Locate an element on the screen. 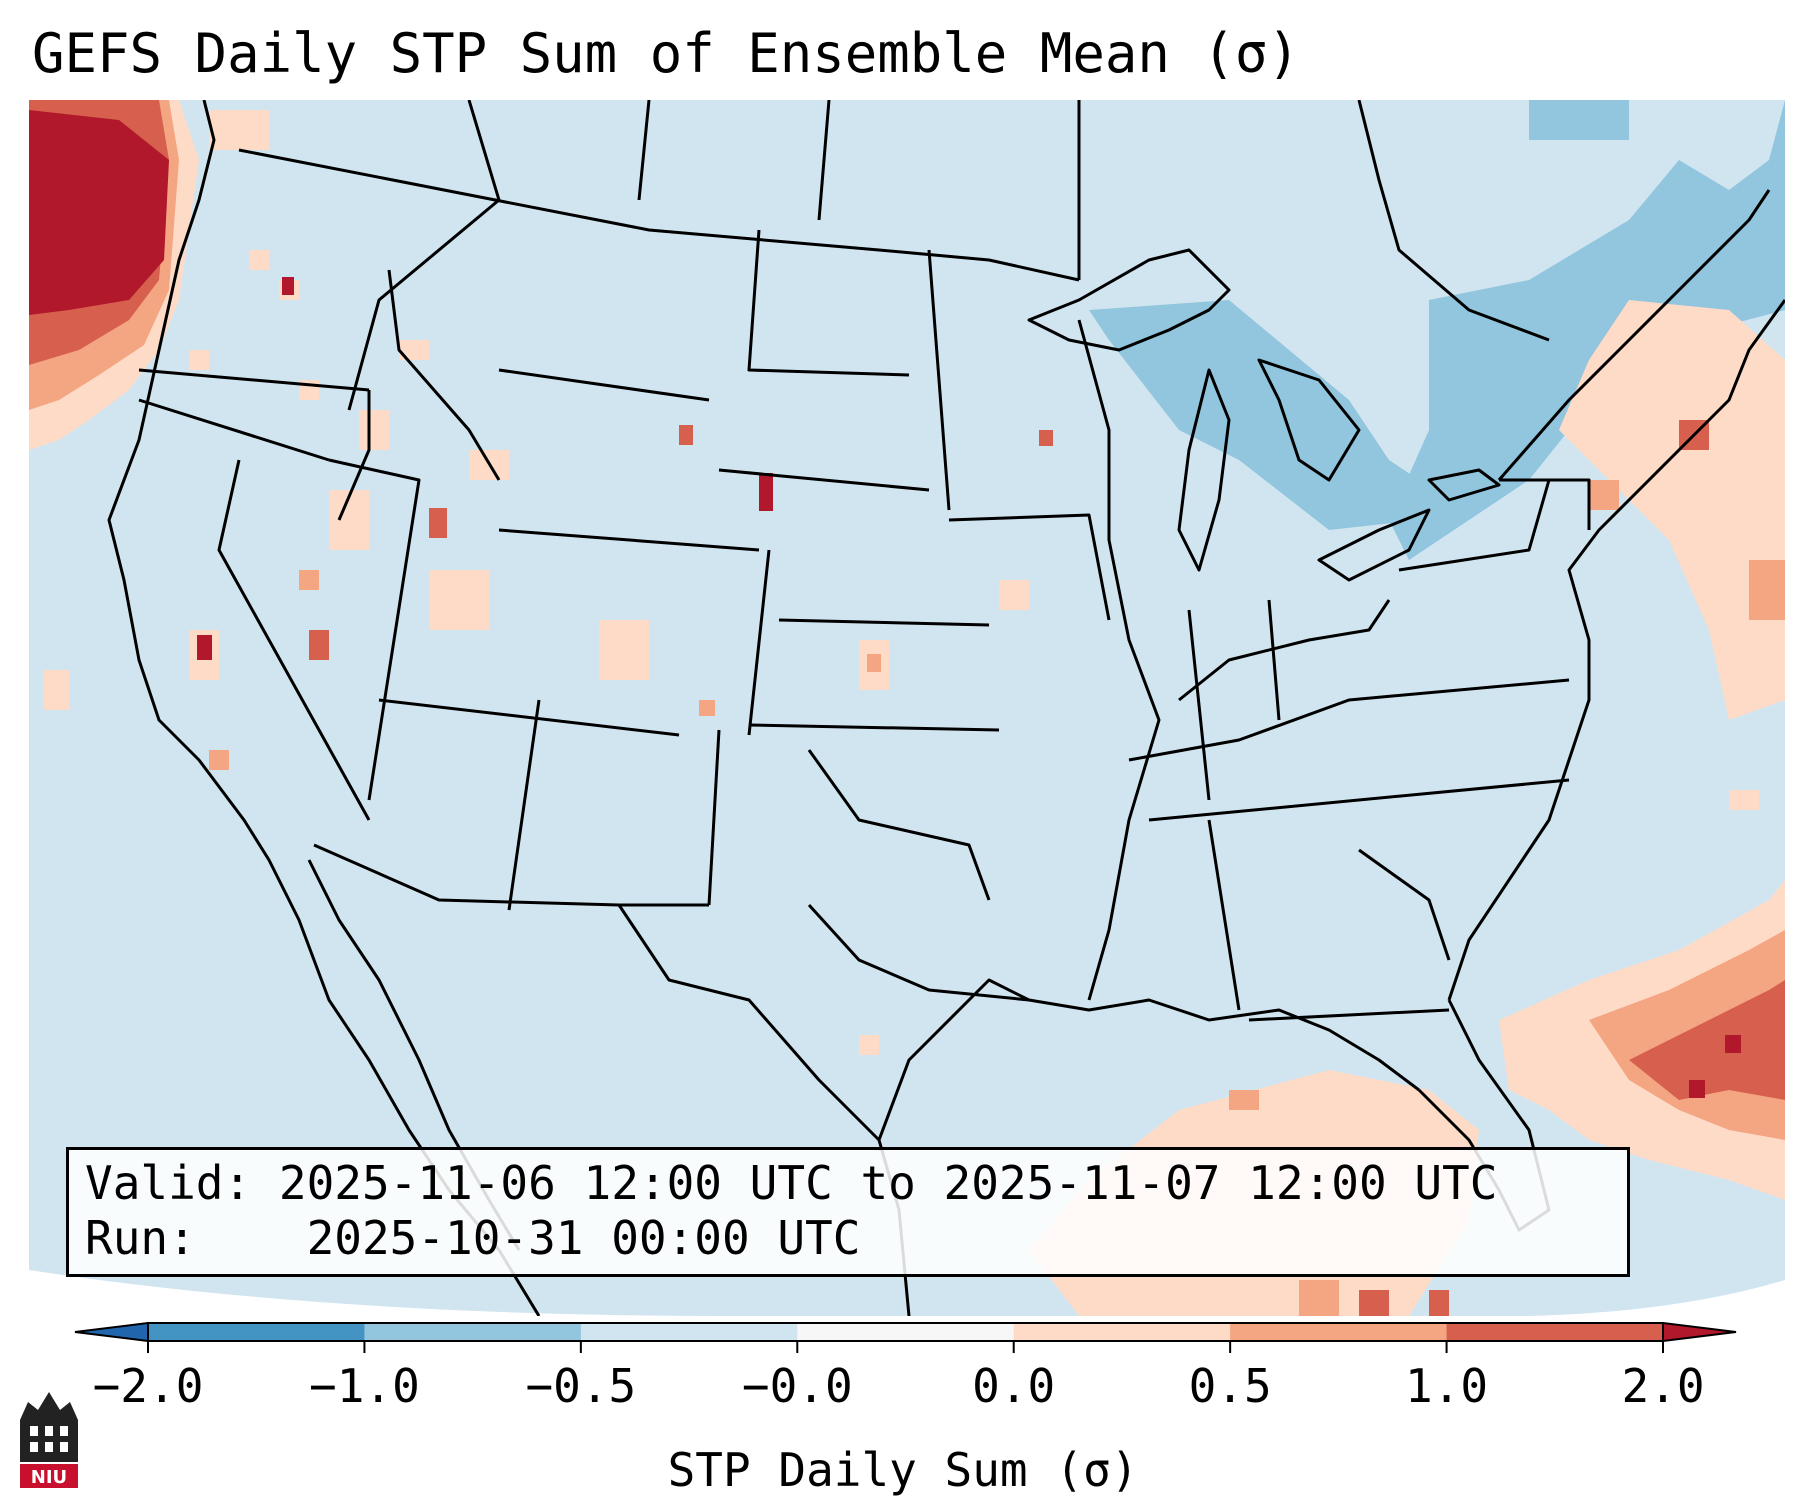 Image resolution: width=1803 pixels, height=1506 pixels. border-minnesota is located at coordinates (939, 380).